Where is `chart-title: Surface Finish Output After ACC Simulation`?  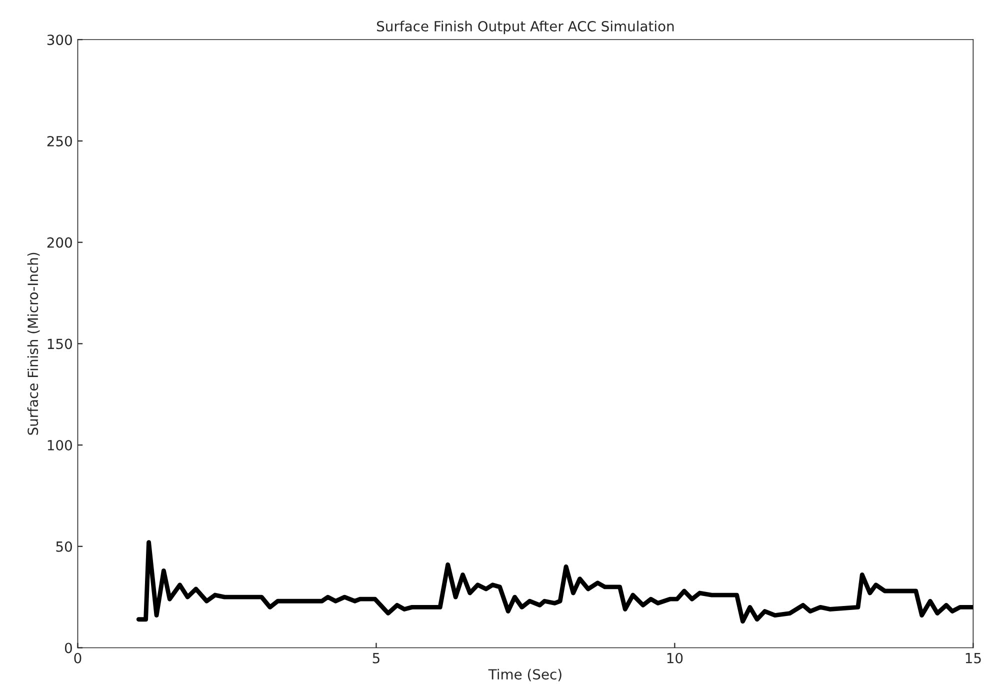 chart-title: Surface Finish Output After ACC Simulation is located at coordinates (525, 27).